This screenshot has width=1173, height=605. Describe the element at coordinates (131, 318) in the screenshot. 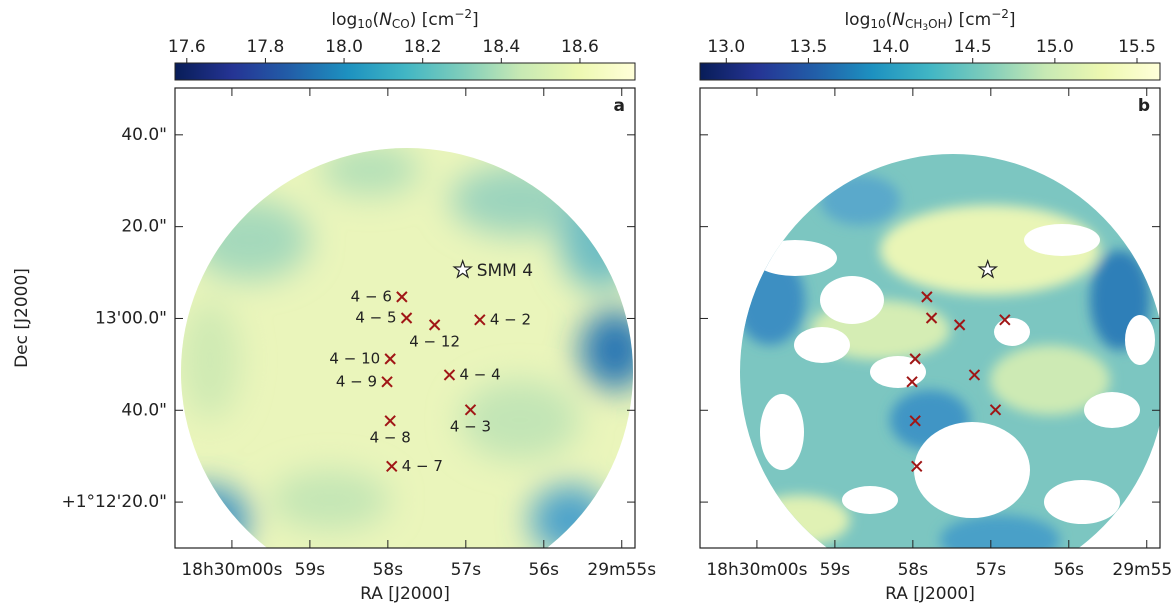

I see `y-tick-label: 13'00.0"` at that location.